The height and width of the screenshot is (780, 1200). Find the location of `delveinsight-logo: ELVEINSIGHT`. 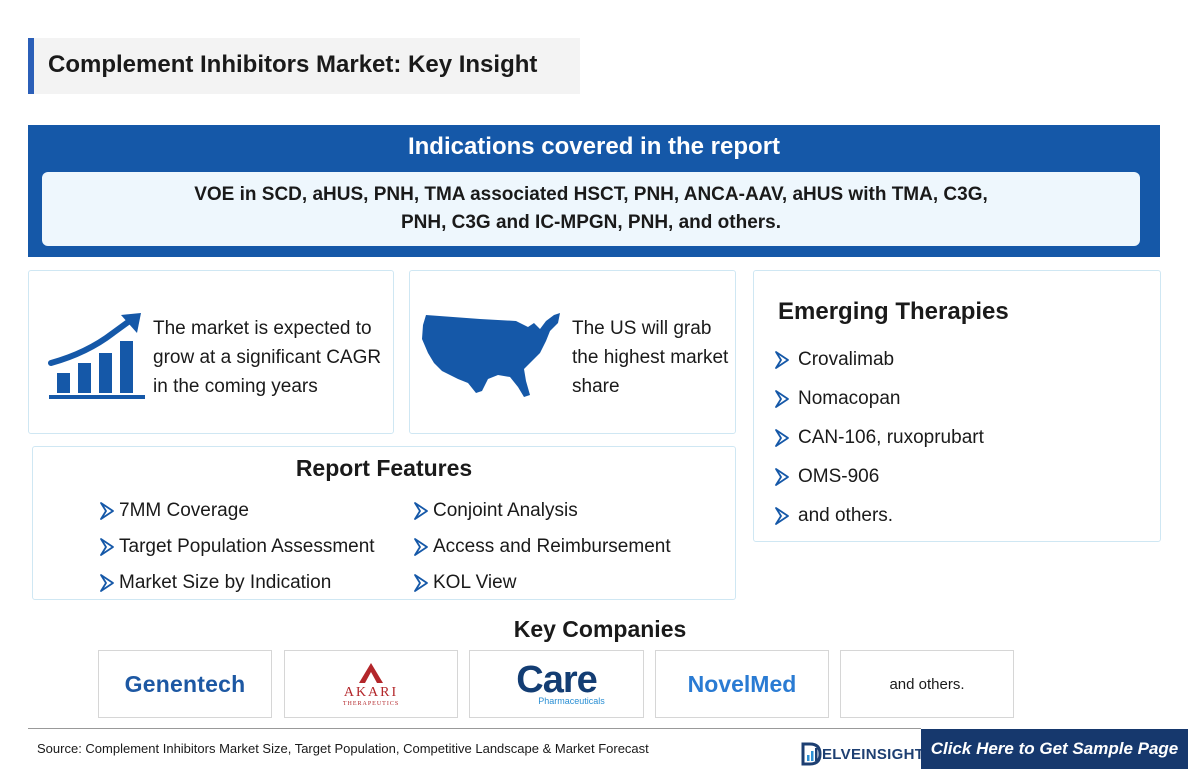

delveinsight-logo: ELVEINSIGHT is located at coordinates (862, 754).